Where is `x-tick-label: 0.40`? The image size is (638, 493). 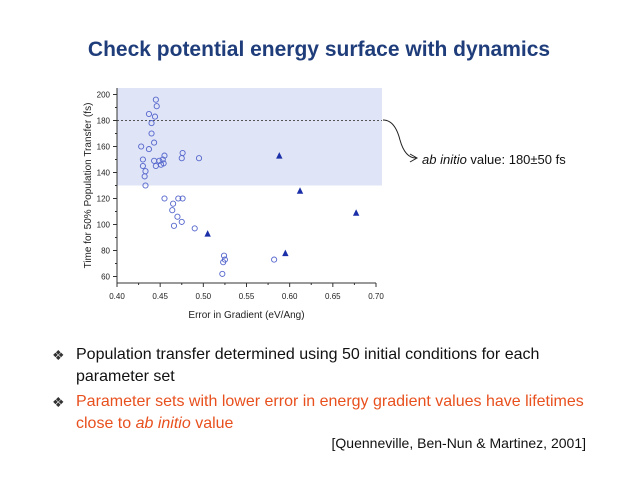 x-tick-label: 0.40 is located at coordinates (117, 296).